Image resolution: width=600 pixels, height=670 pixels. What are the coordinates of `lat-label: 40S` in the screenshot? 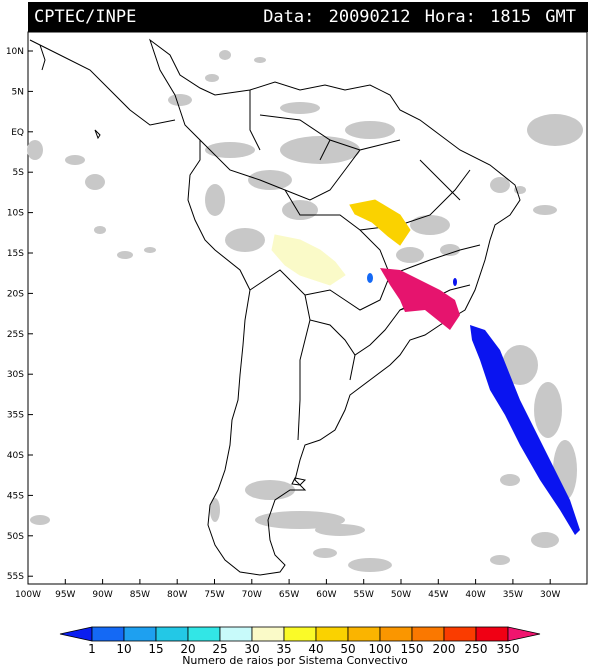 It's located at (15, 456).